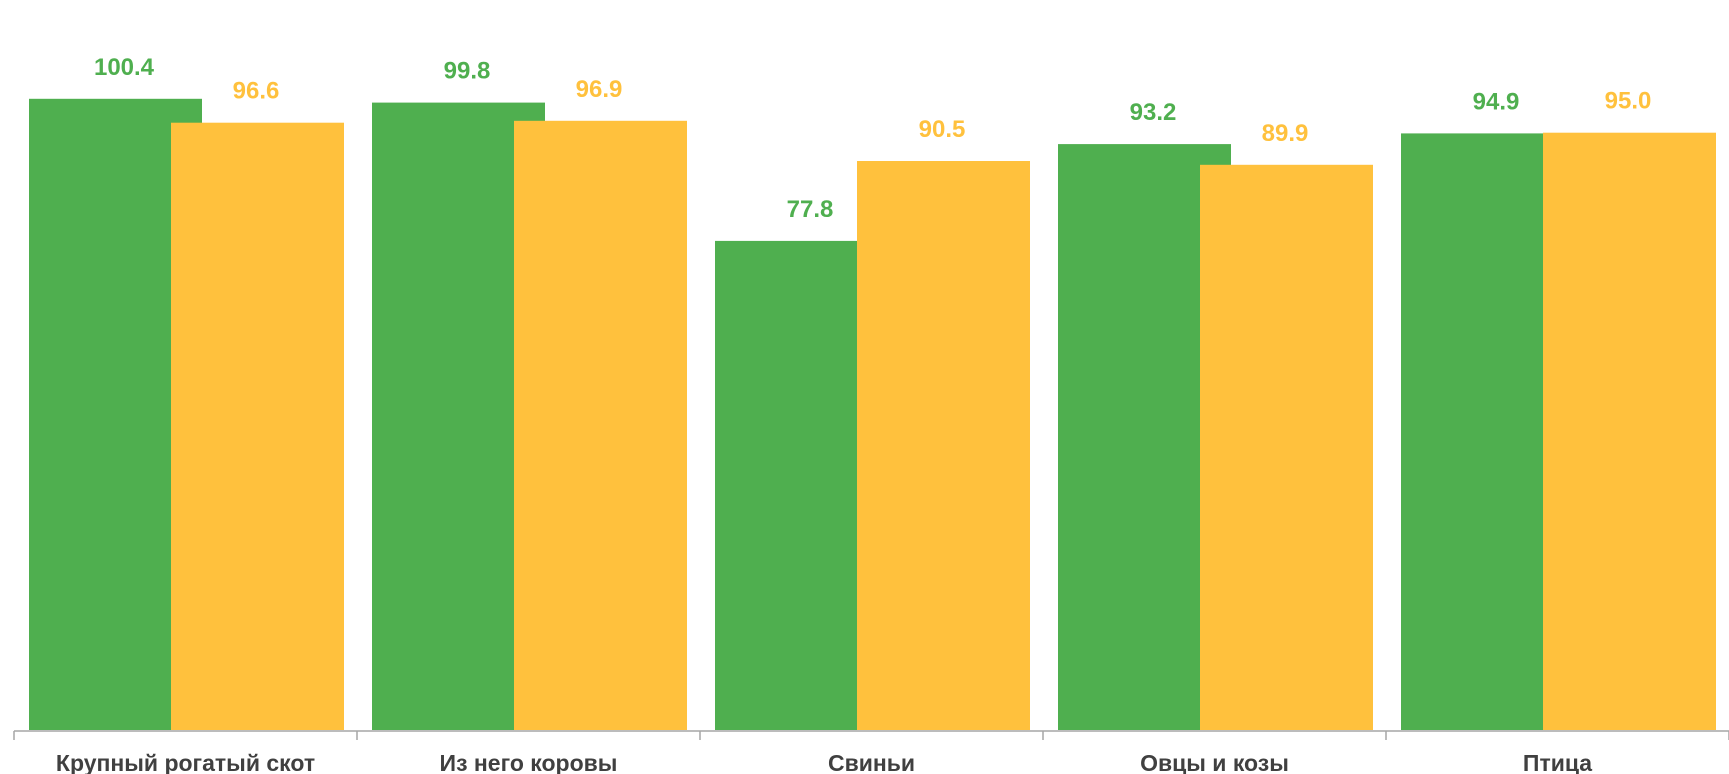  I want to click on value-label-s2-4: 89.9, so click(1285, 133).